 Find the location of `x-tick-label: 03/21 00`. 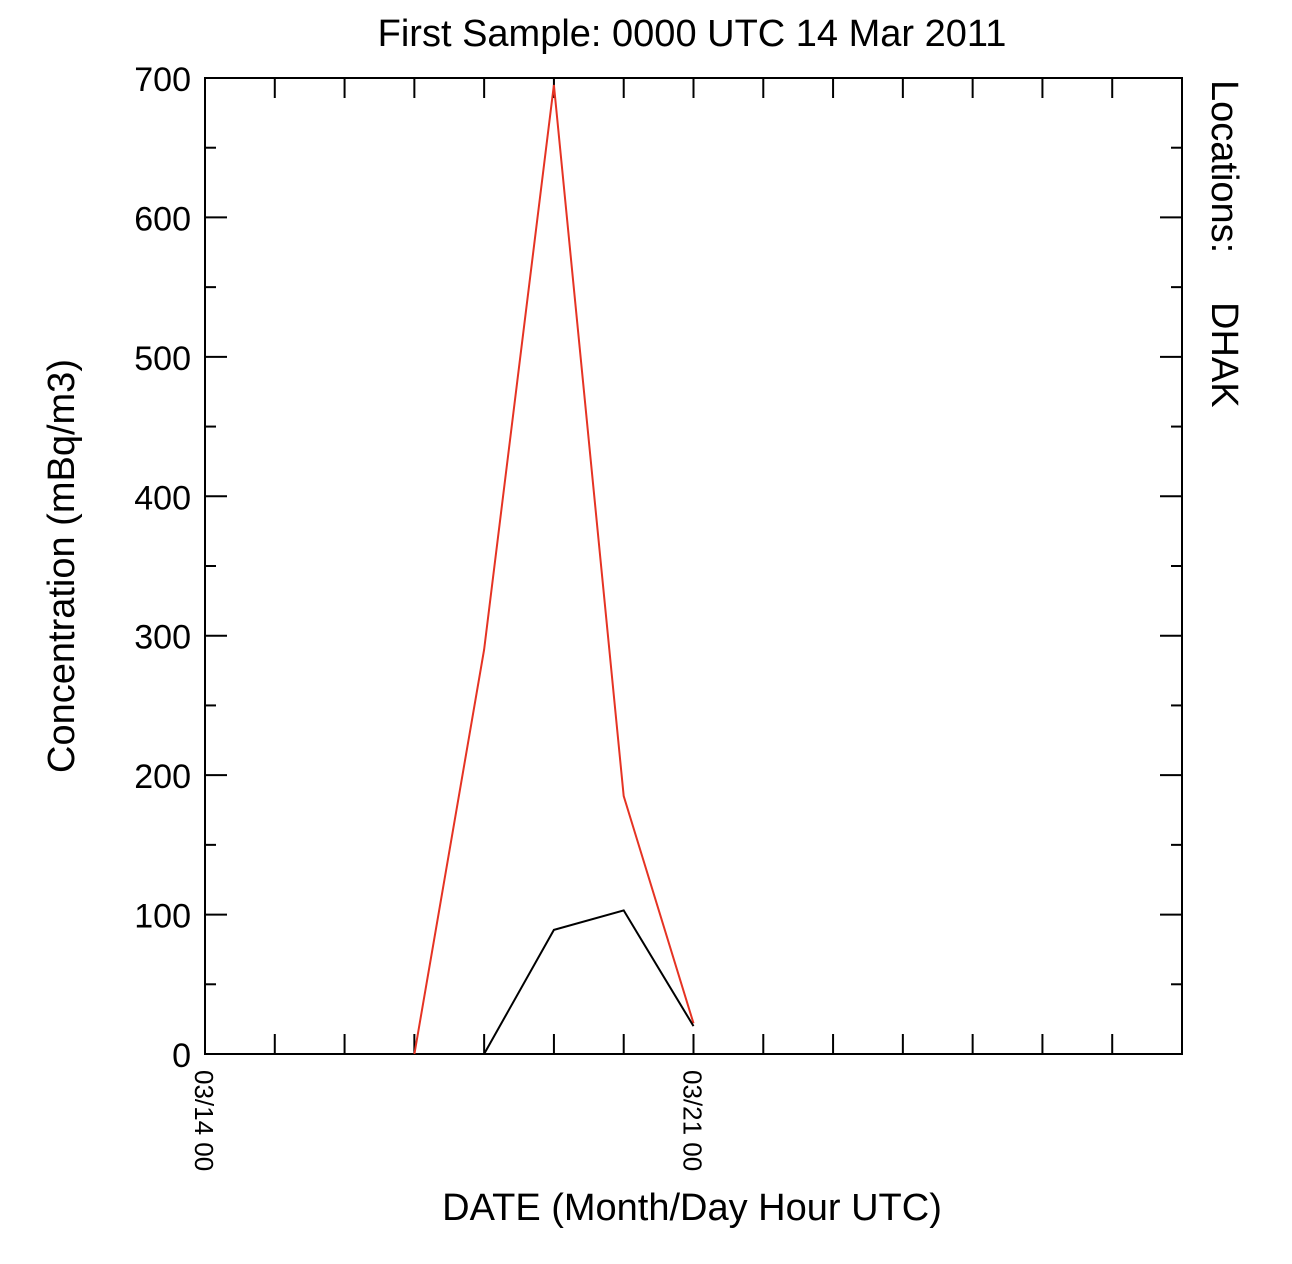

x-tick-label: 03/21 00 is located at coordinates (693, 1120).